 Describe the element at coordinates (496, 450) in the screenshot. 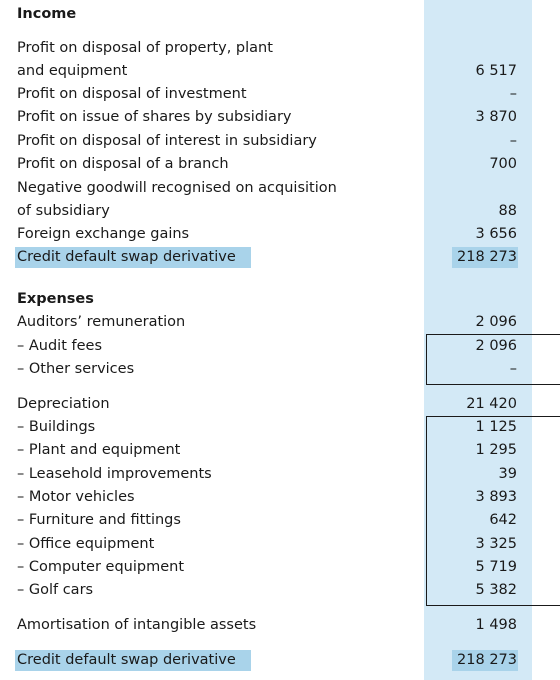

I see `depreciation-item-row-value: 1 295` at that location.